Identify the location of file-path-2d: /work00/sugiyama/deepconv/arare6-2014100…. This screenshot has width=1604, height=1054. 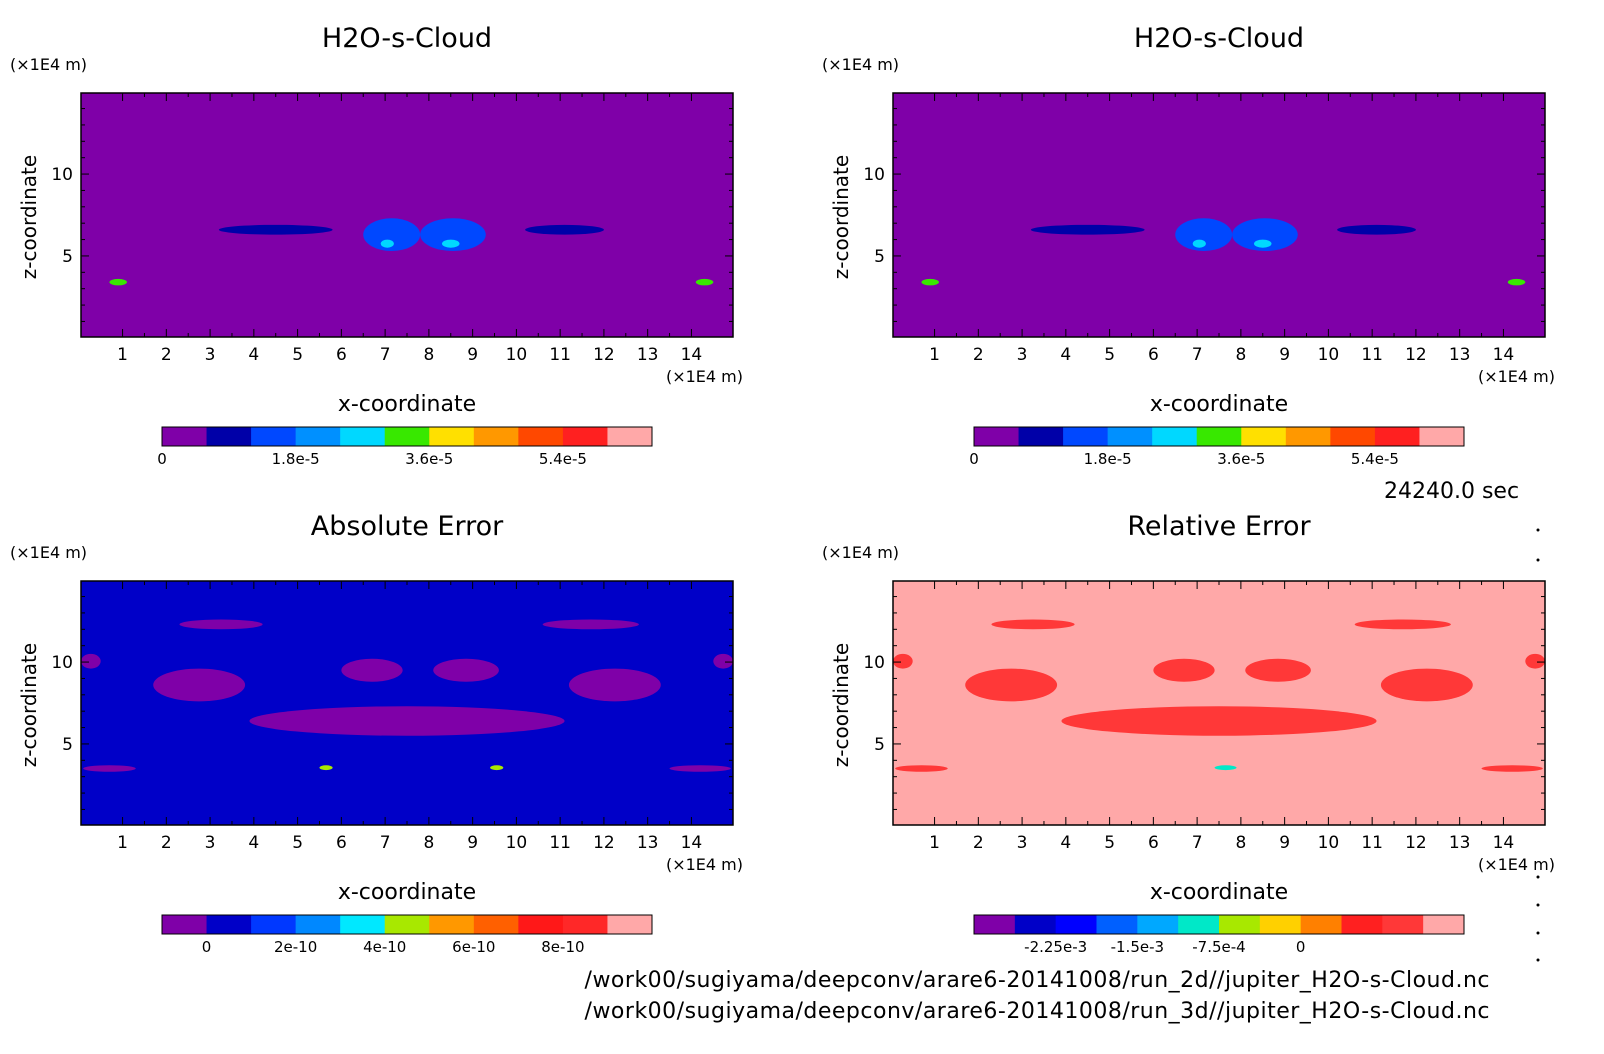
(1037, 980).